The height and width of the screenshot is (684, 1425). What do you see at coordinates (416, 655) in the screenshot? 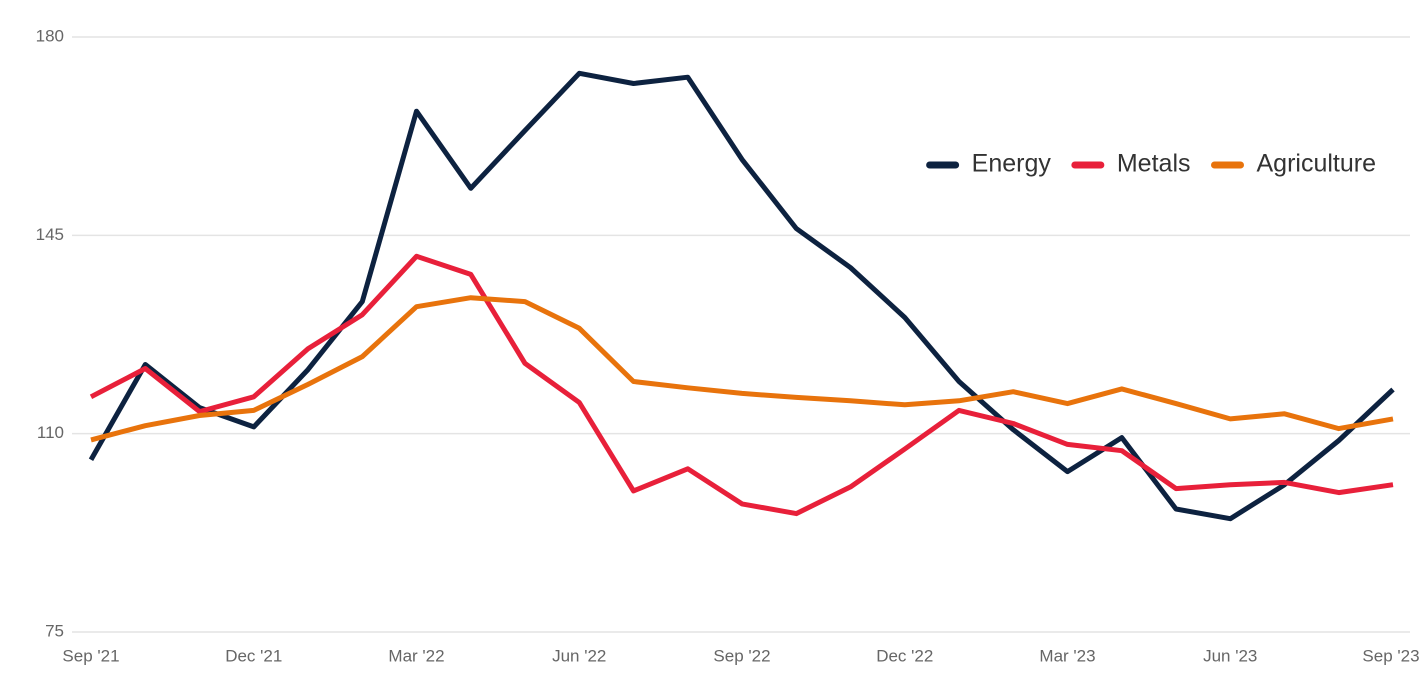
I see `x-tick-label: Mar '22` at bounding box center [416, 655].